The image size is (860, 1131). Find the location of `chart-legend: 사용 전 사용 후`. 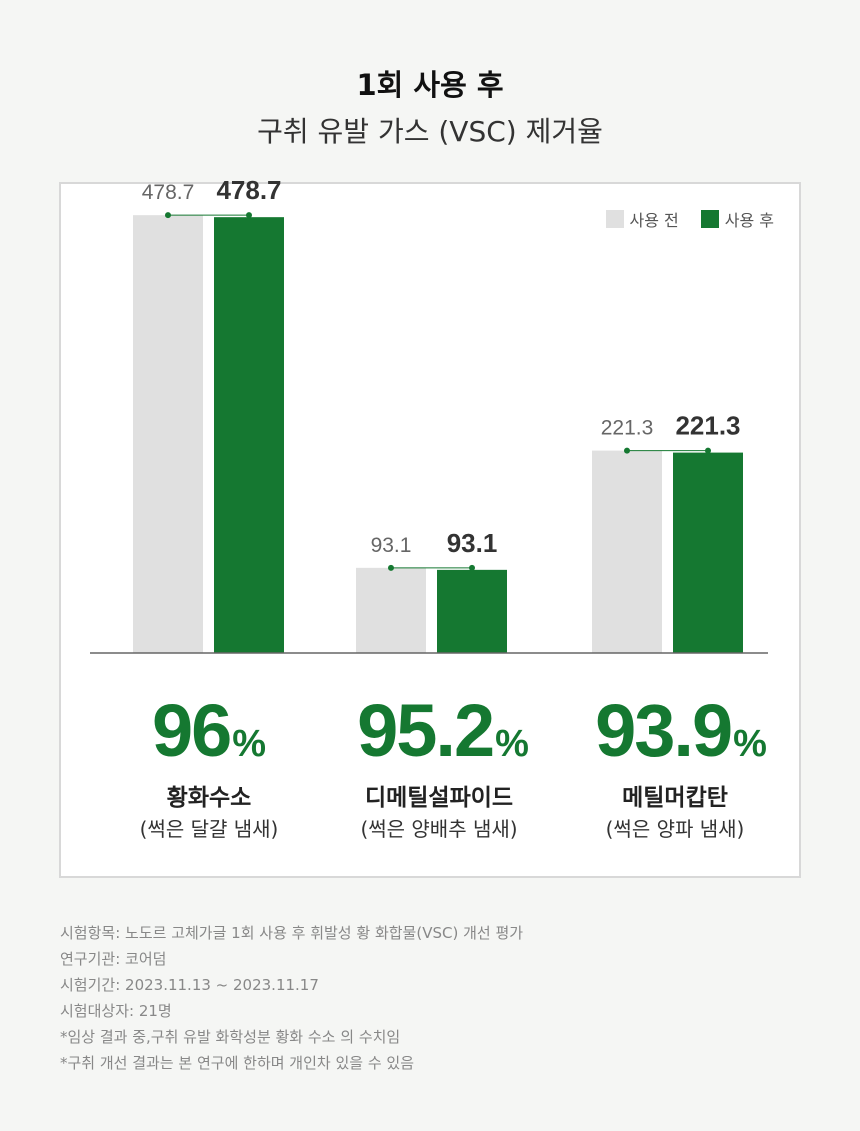

chart-legend: 사용 전 사용 후 is located at coordinates (679, 219).